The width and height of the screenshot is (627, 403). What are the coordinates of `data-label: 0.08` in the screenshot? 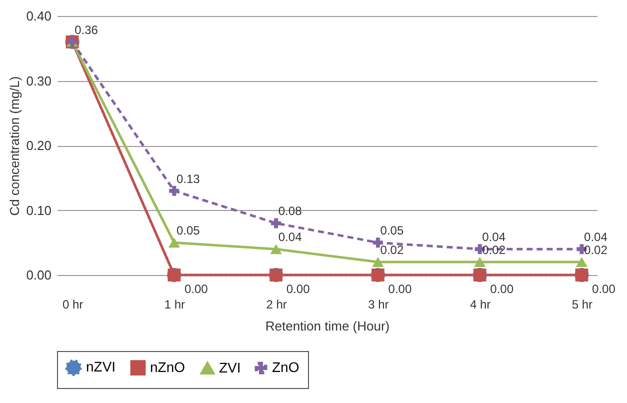 It's located at (290, 211).